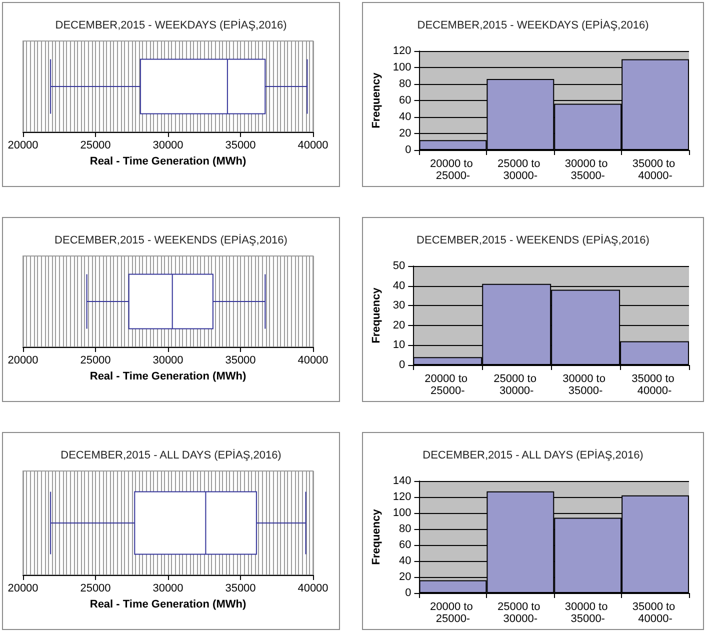  Describe the element at coordinates (399, 306) in the screenshot. I see `y-tick-label: 30` at that location.